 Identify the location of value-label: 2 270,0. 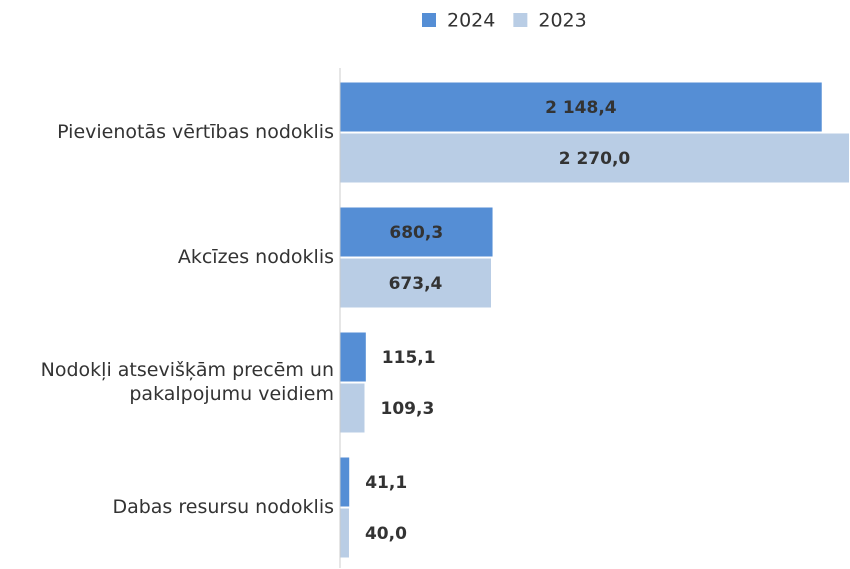
(595, 159).